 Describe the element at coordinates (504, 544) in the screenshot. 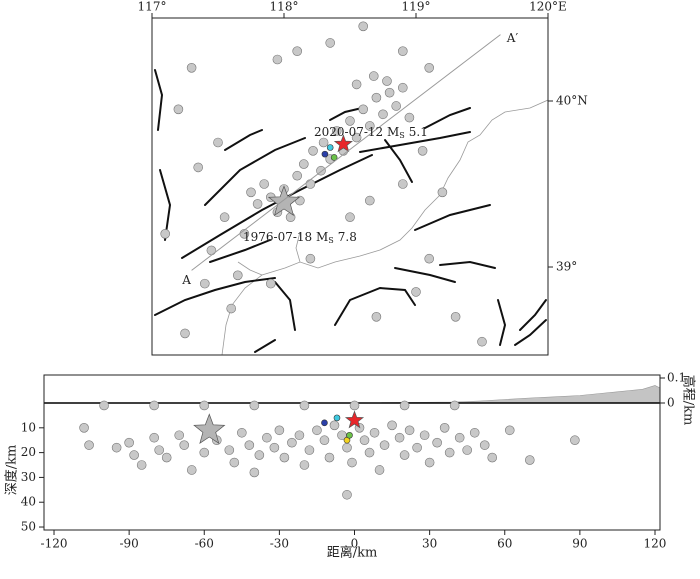

I see `x-tick-label: 60` at that location.